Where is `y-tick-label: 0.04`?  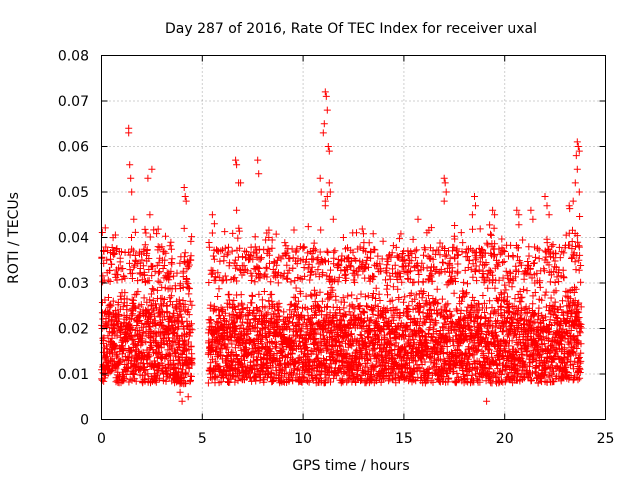
y-tick-label: 0.04 is located at coordinates (73, 239).